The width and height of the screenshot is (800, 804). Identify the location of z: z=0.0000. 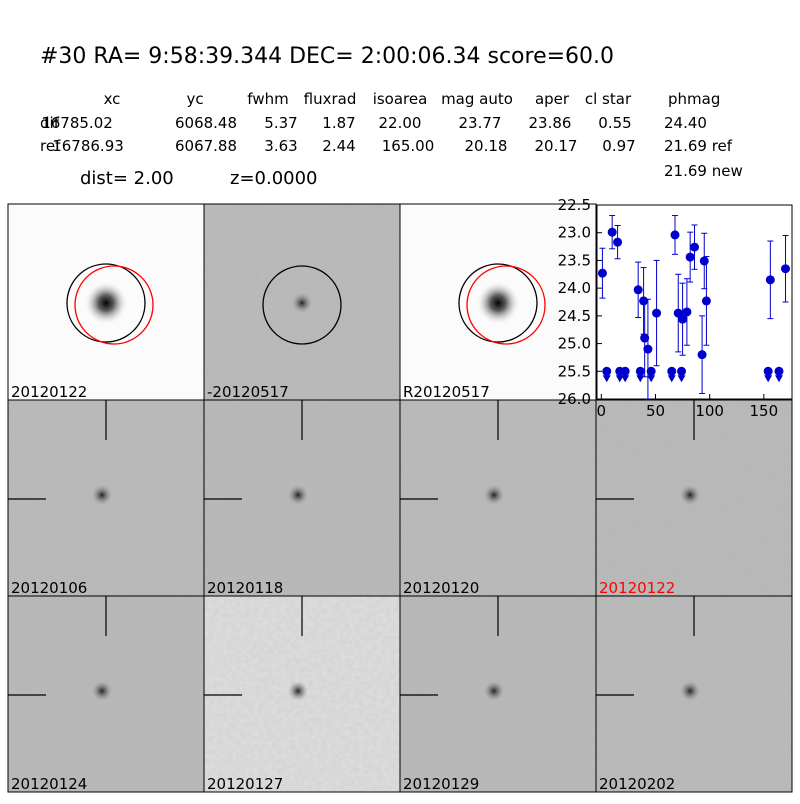
(274, 178).